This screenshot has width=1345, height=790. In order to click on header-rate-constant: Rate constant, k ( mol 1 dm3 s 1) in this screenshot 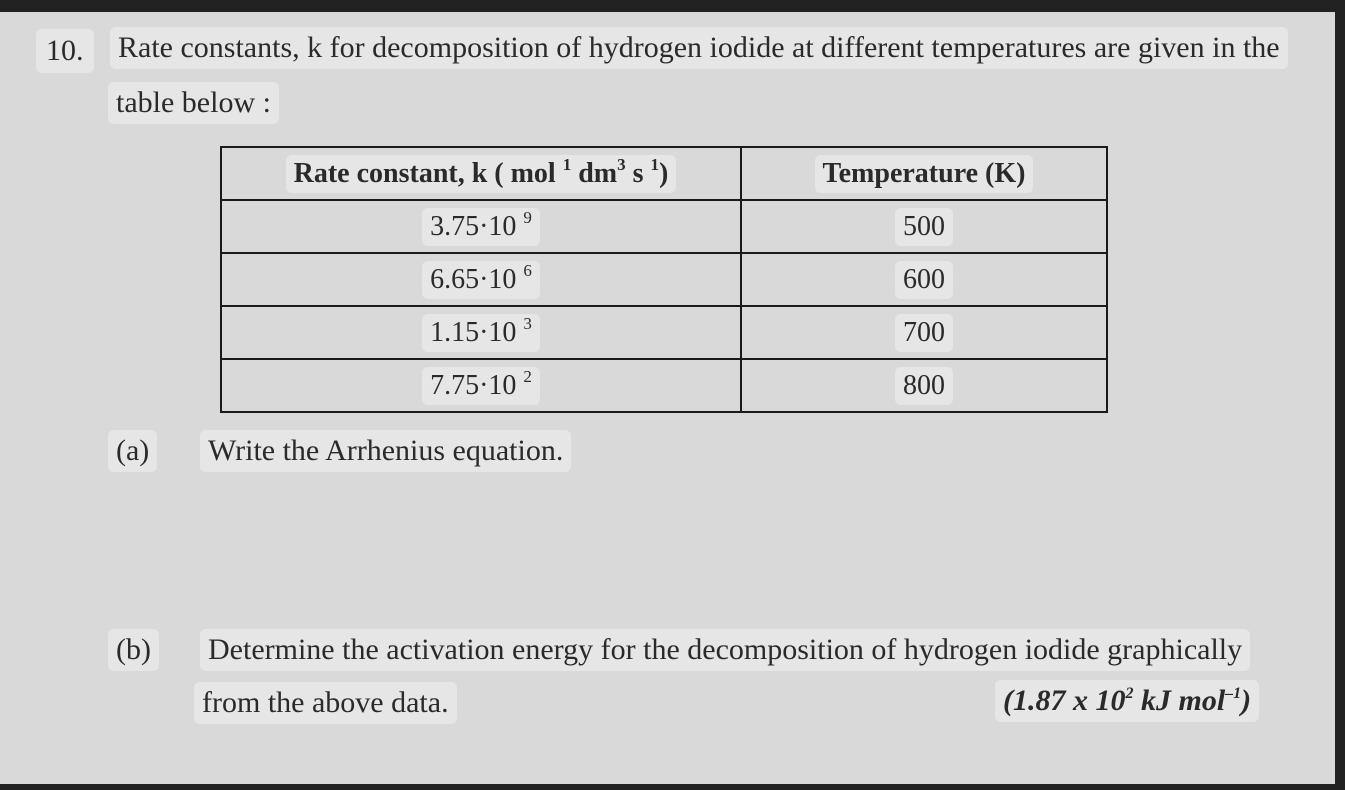, I will do `click(481, 173)`.